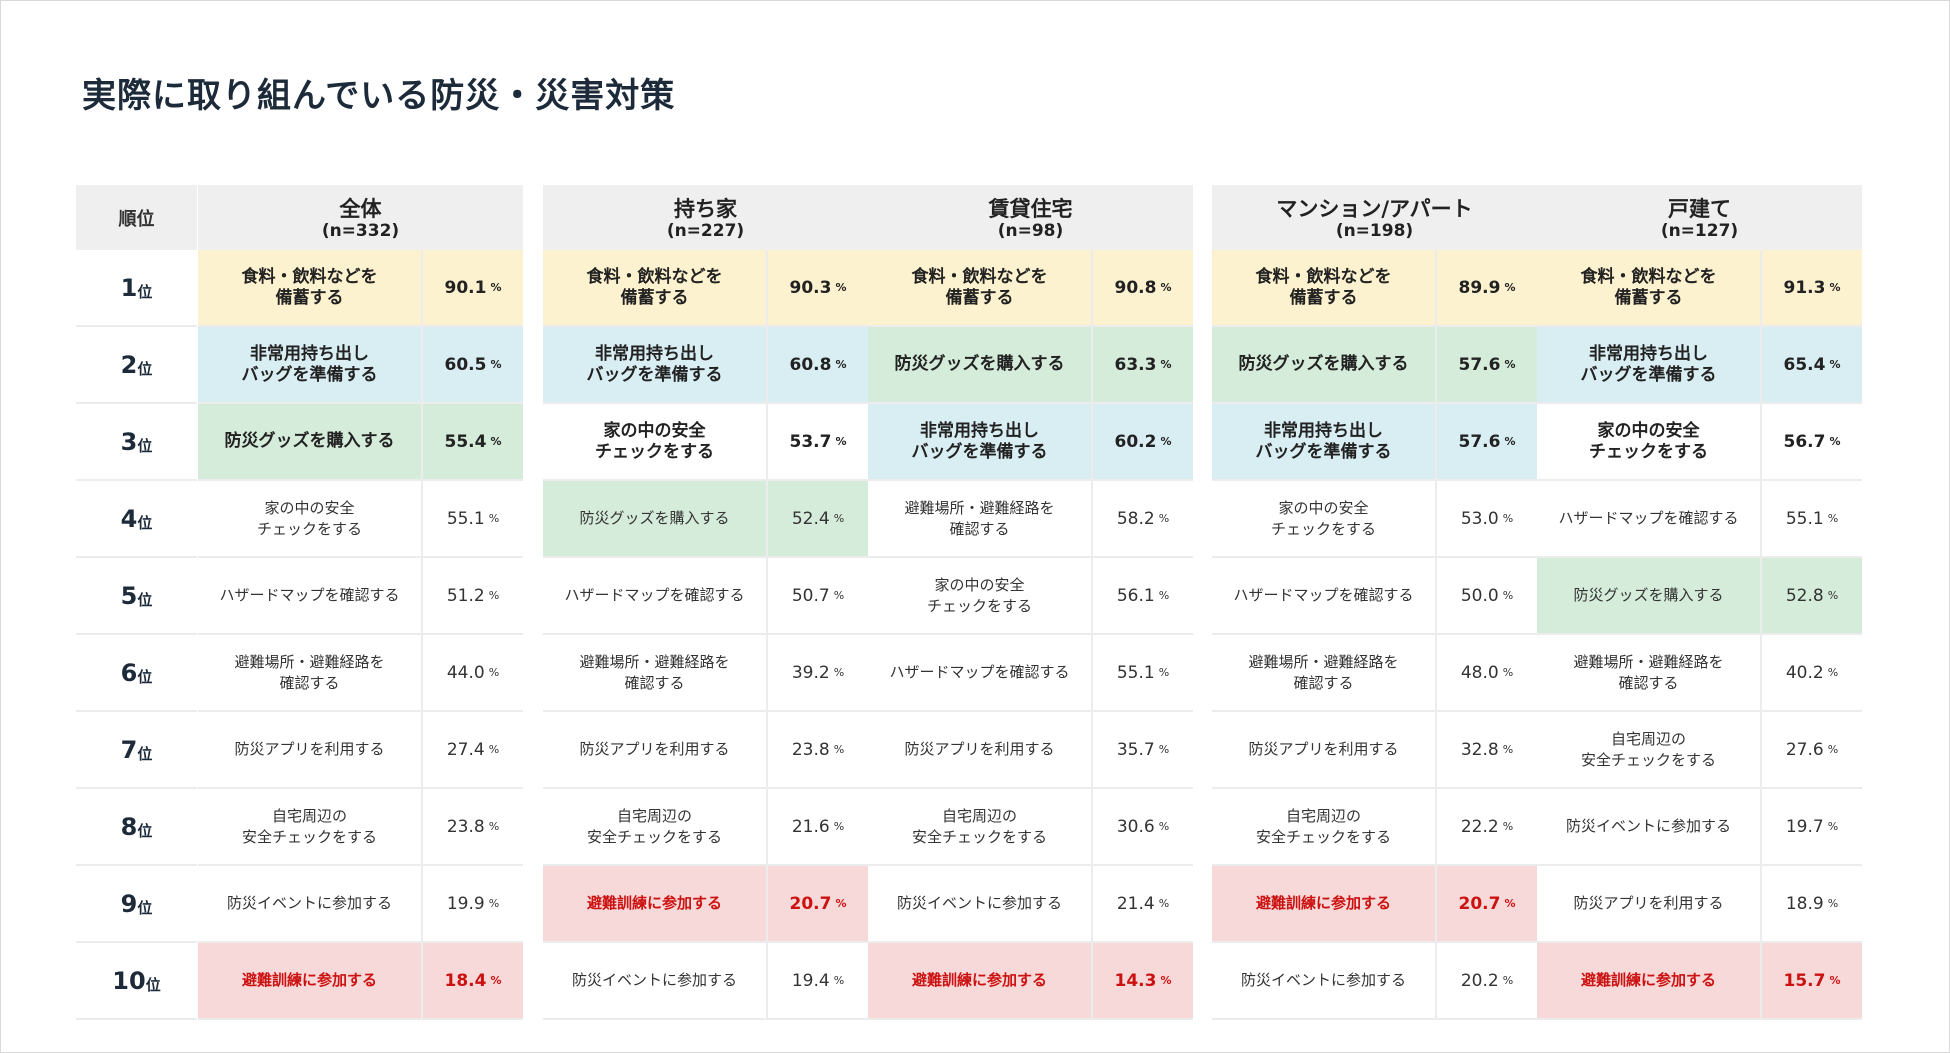 The width and height of the screenshot is (1950, 1053). I want to click on segment-sample-size: (n=98), so click(1030, 231).